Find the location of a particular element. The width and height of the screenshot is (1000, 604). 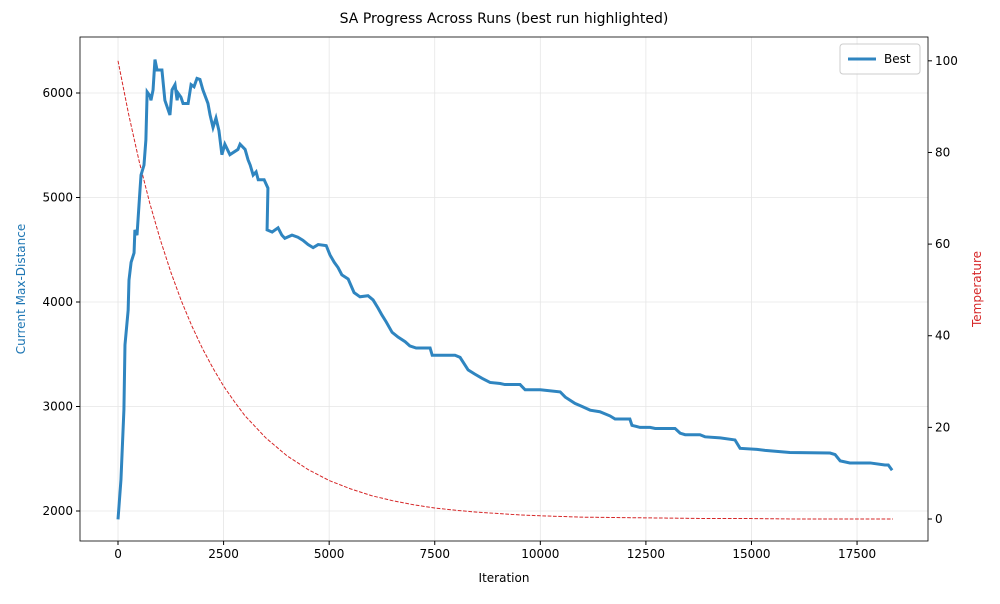

x-tick-label: 0 is located at coordinates (118, 554).